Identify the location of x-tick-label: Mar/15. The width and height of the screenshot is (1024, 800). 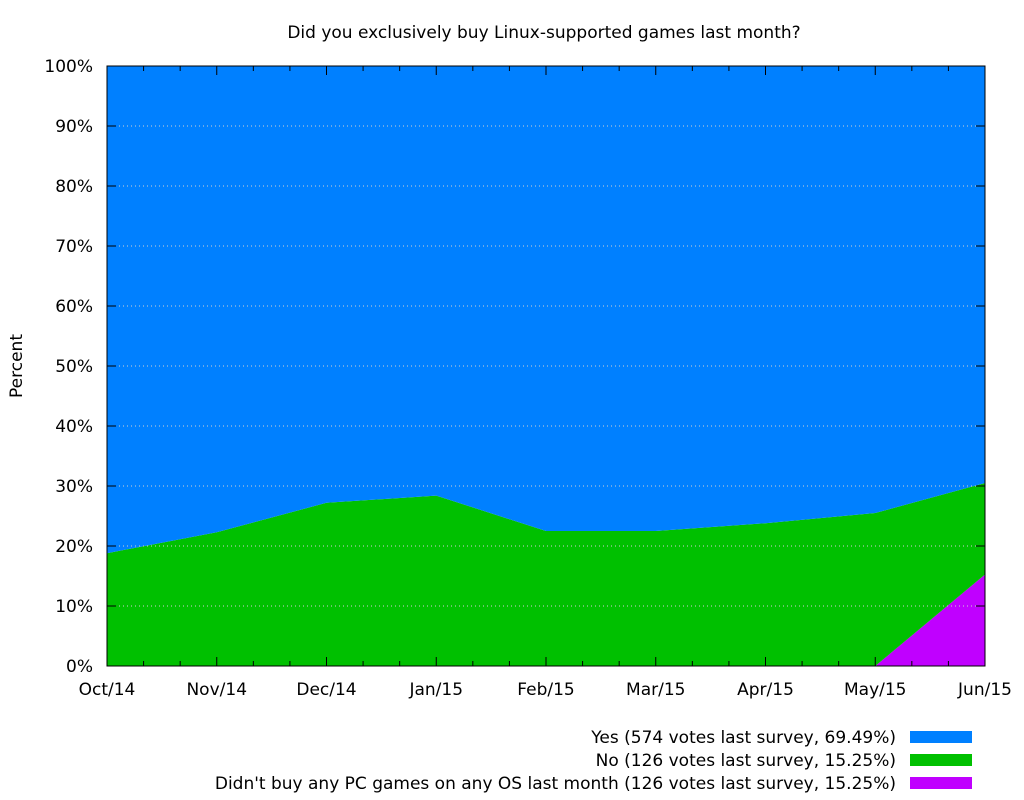
(655, 690).